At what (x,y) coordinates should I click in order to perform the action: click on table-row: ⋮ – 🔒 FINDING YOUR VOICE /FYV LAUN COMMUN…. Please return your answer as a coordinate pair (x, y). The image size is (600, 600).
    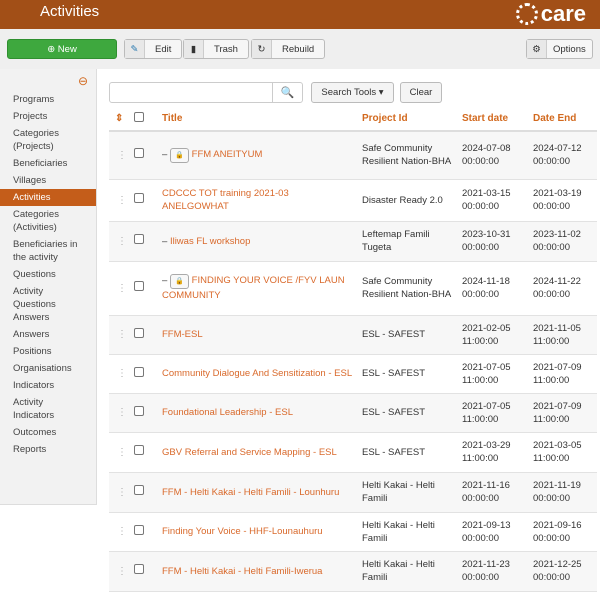
    Looking at the image, I should click on (353, 288).